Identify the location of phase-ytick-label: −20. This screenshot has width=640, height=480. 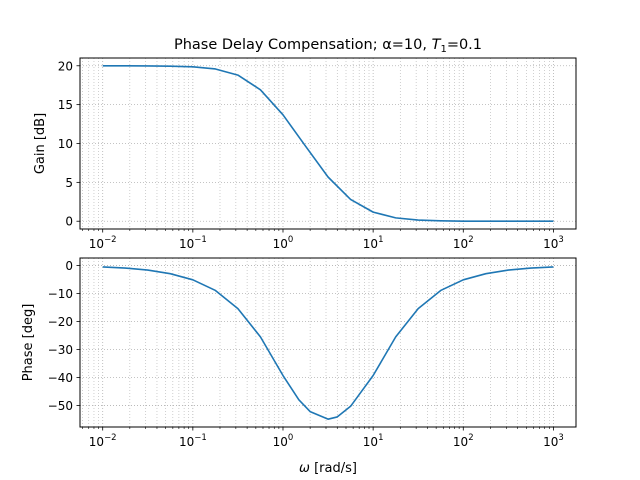
(60, 322).